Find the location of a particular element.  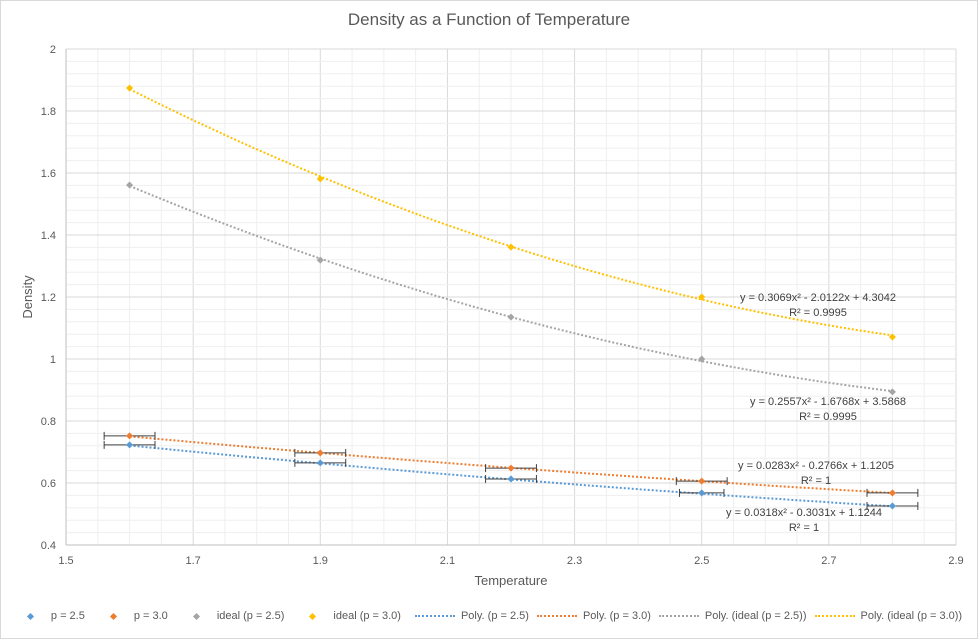

y-tick-label: 0.4 is located at coordinates (48, 546).